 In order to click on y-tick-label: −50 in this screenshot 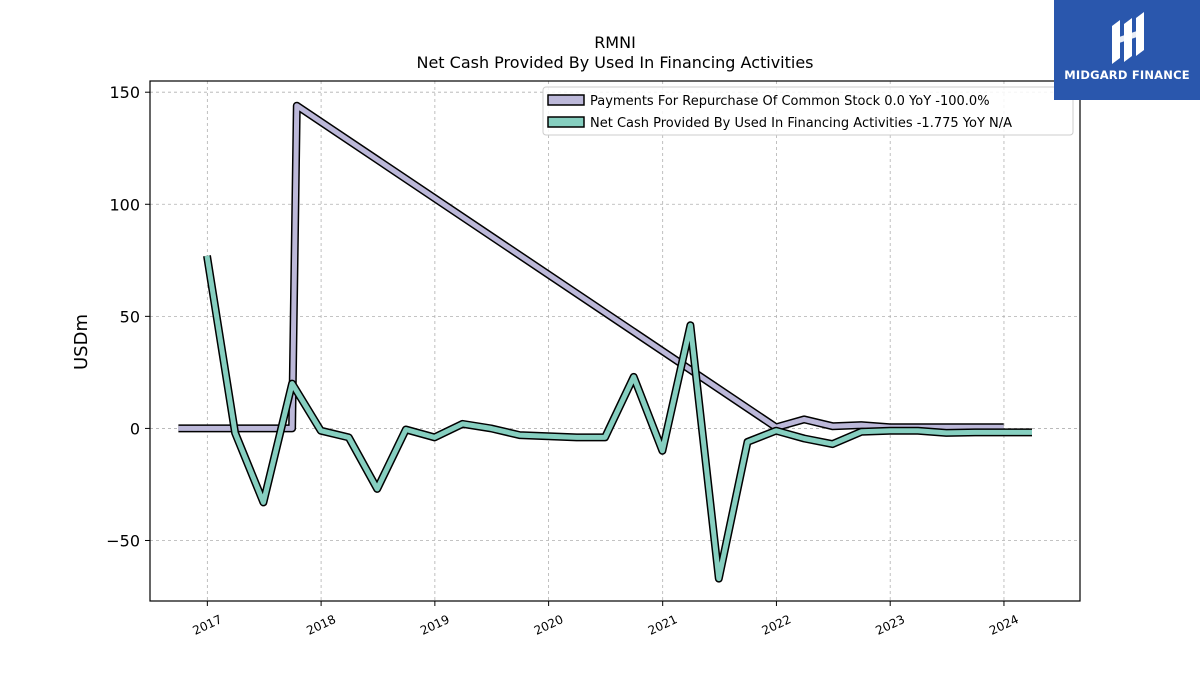, I will do `click(123, 540)`.